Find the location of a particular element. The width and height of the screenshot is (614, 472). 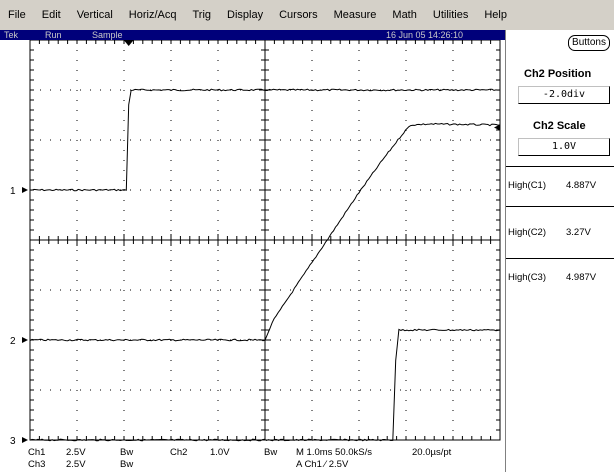

acquisition-mode: Sample is located at coordinates (107, 35).